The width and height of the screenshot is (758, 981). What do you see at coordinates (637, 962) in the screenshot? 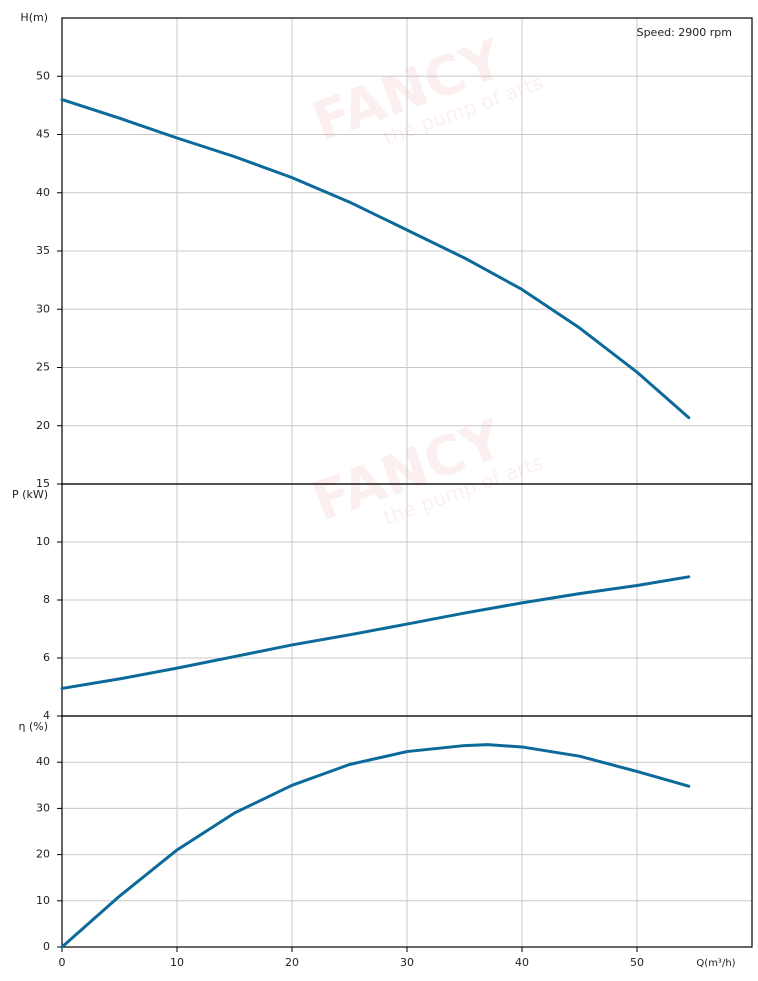
I see `x-tick-label: 50` at bounding box center [637, 962].